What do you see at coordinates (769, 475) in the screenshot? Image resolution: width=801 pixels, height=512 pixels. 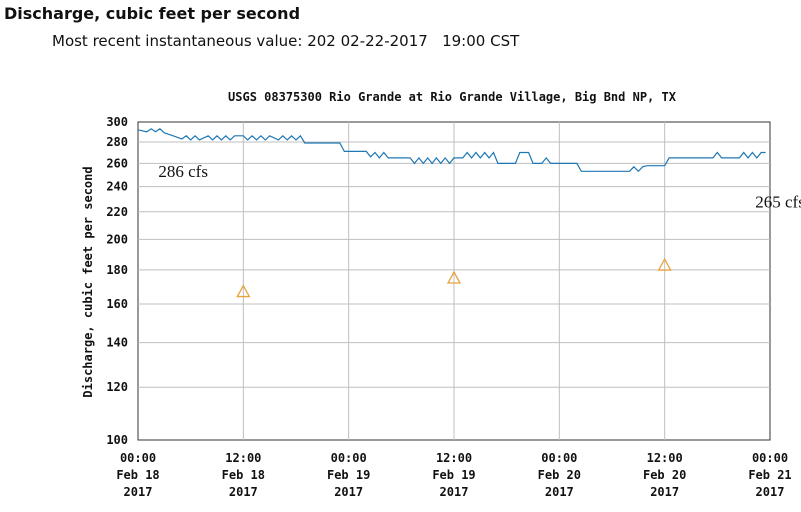 I see `x-tick-label: Feb 21` at bounding box center [769, 475].